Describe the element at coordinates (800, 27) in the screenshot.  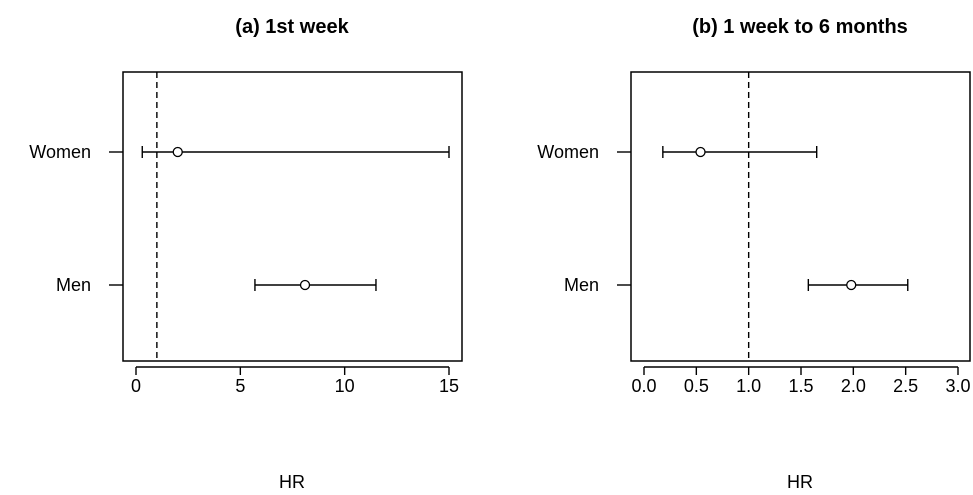
I see `panel-title: (b) 1 week to 6 months` at that location.